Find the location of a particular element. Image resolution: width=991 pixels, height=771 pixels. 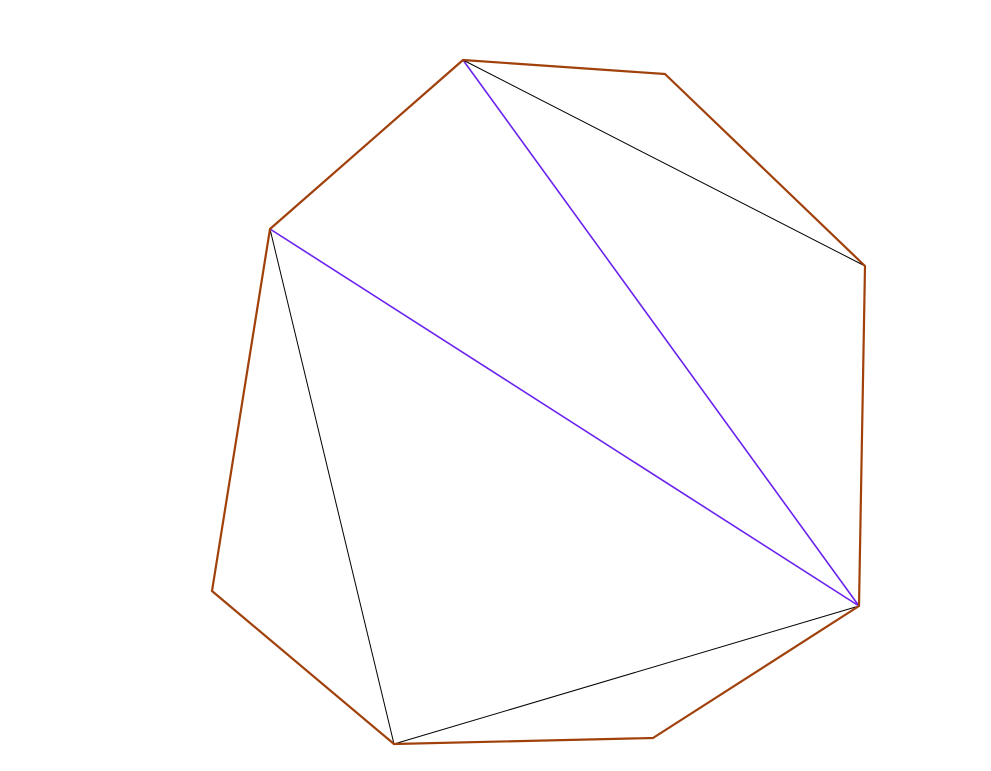

diagonal-bottom-to-lower-right is located at coordinates (626, 675).